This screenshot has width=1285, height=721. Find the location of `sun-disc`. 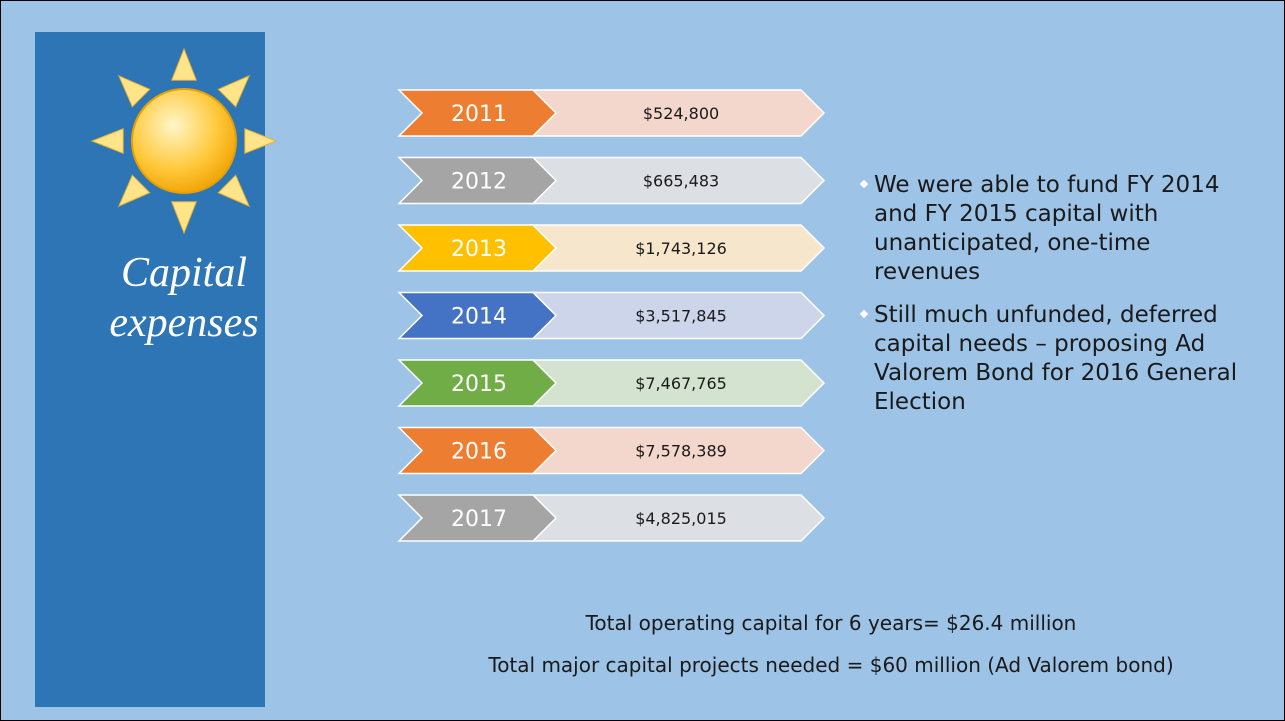

sun-disc is located at coordinates (184, 141).